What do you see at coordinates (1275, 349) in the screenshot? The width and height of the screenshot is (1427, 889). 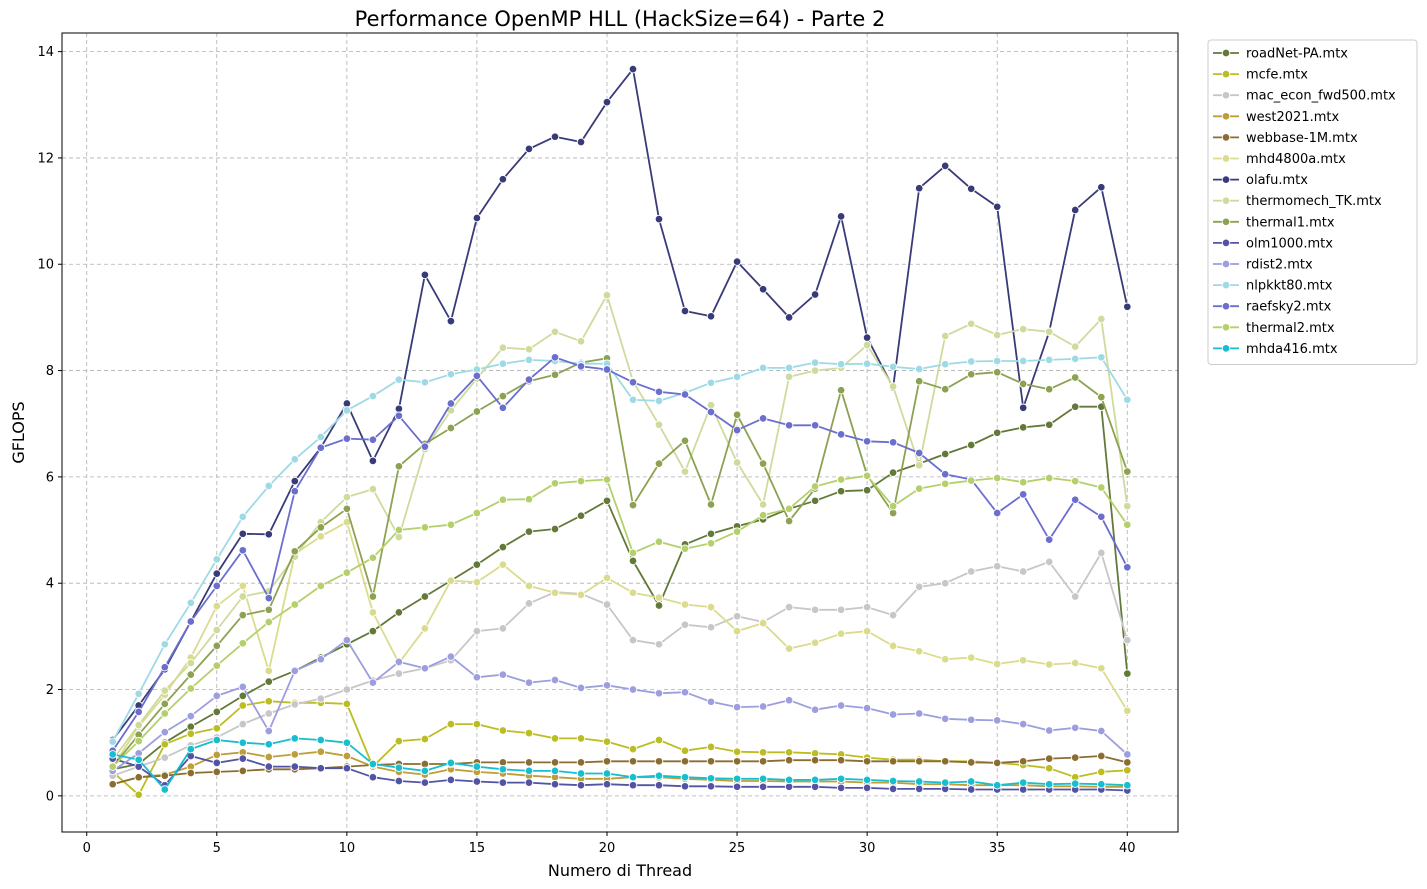 I see `legend-item: mhda416.mtx` at bounding box center [1275, 349].